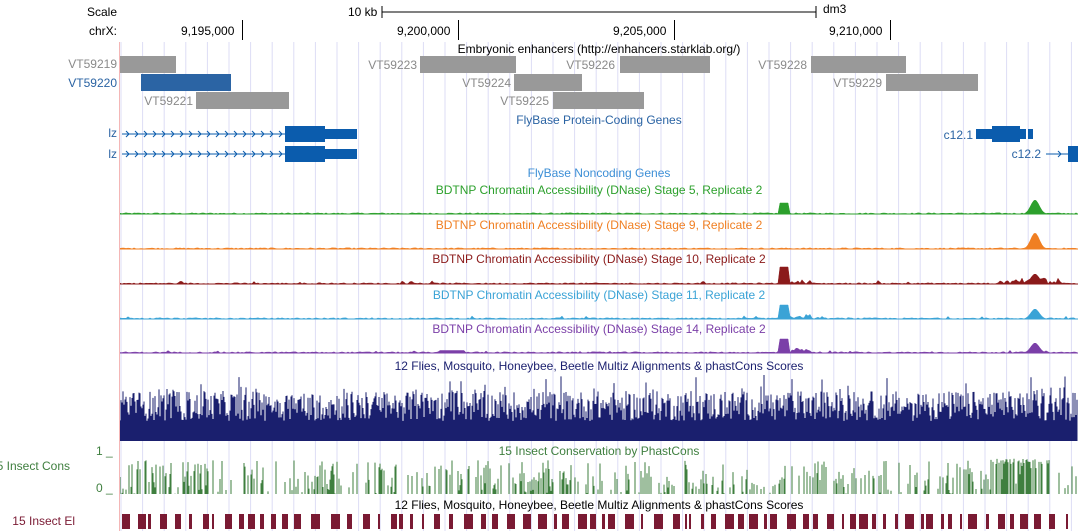 The image size is (1078, 531). Describe the element at coordinates (595, 521) in the screenshot. I see `conserved-elements-track` at that location.